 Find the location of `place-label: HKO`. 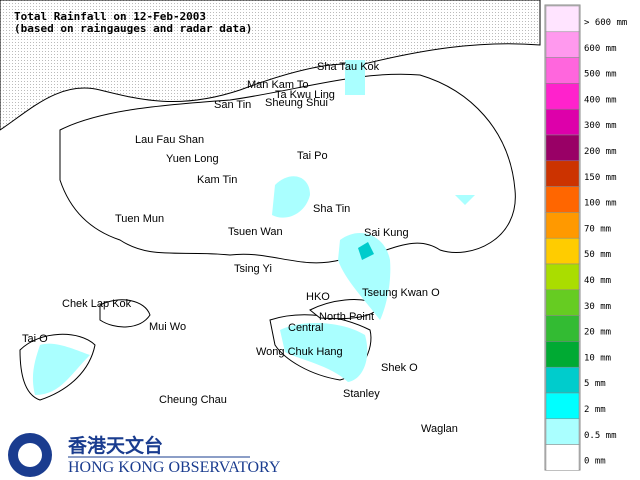

place-label: HKO is located at coordinates (318, 297).